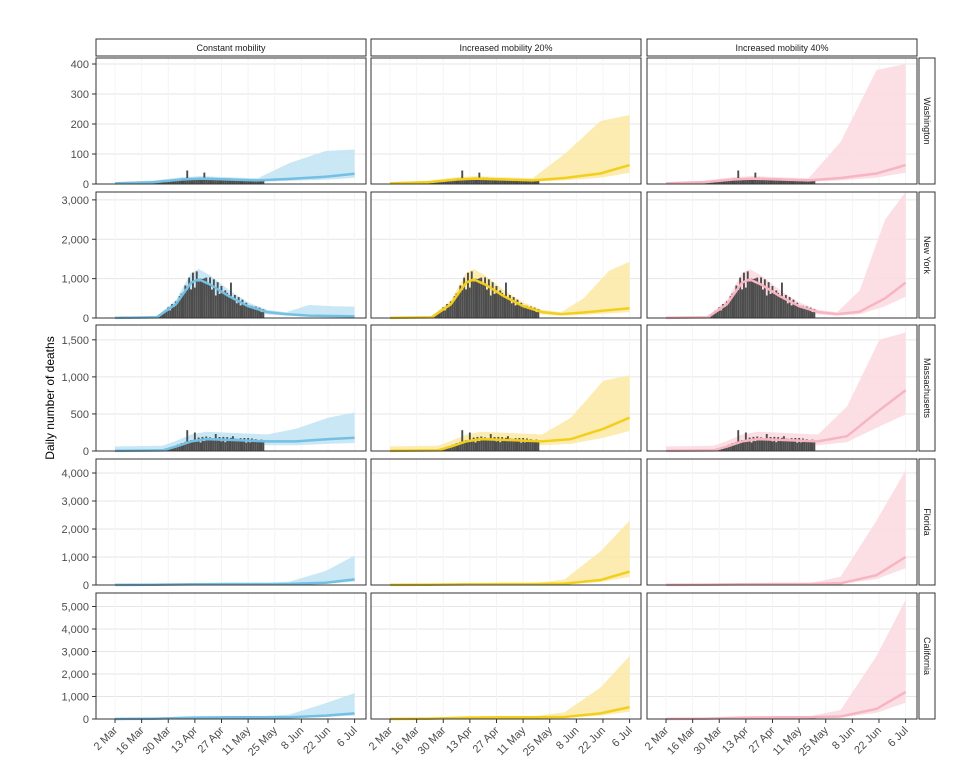 The image size is (960, 777). What do you see at coordinates (927, 255) in the screenshot?
I see `row-strip-label: New York` at bounding box center [927, 255].